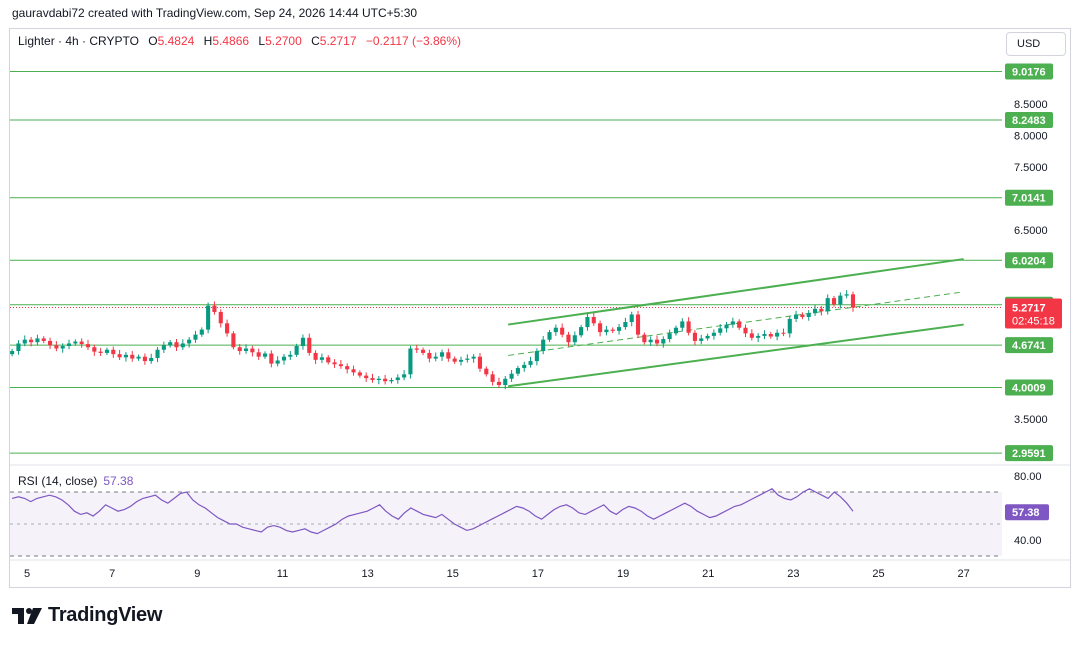  I want to click on low-value: 5.2700, so click(283, 41).